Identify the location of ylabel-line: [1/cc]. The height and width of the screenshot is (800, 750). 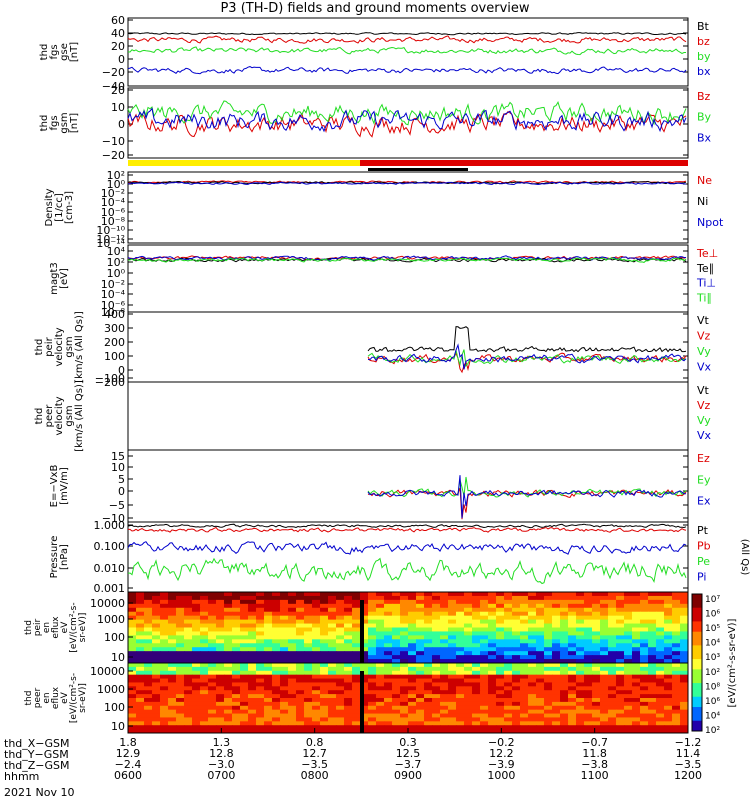
(59, 207).